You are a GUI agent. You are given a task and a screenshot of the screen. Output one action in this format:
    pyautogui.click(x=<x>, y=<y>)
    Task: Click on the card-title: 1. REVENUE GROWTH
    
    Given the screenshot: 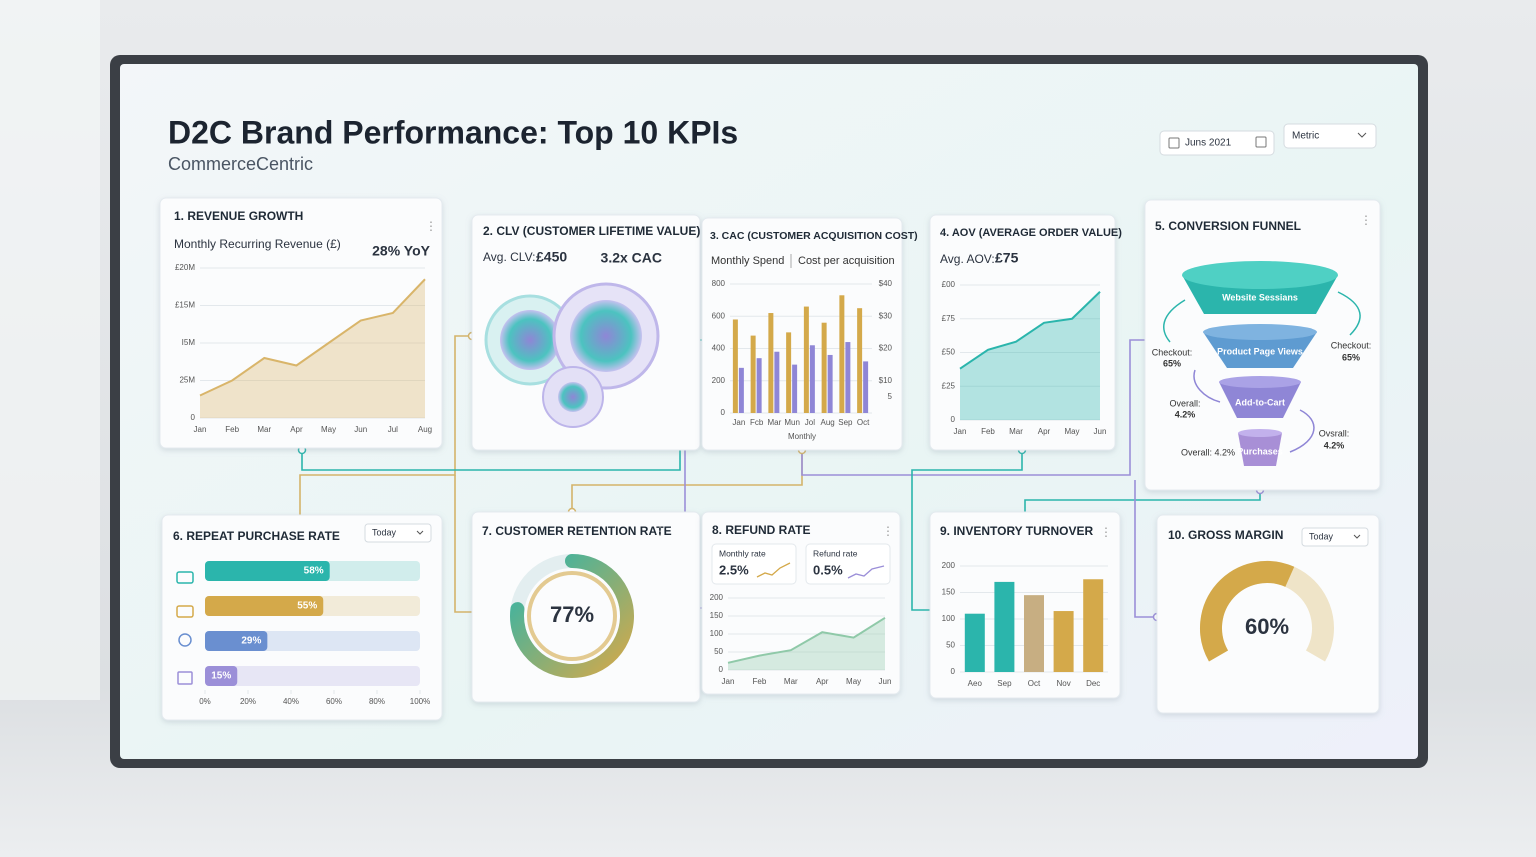 What is the action you would take?
    pyautogui.click(x=238, y=216)
    